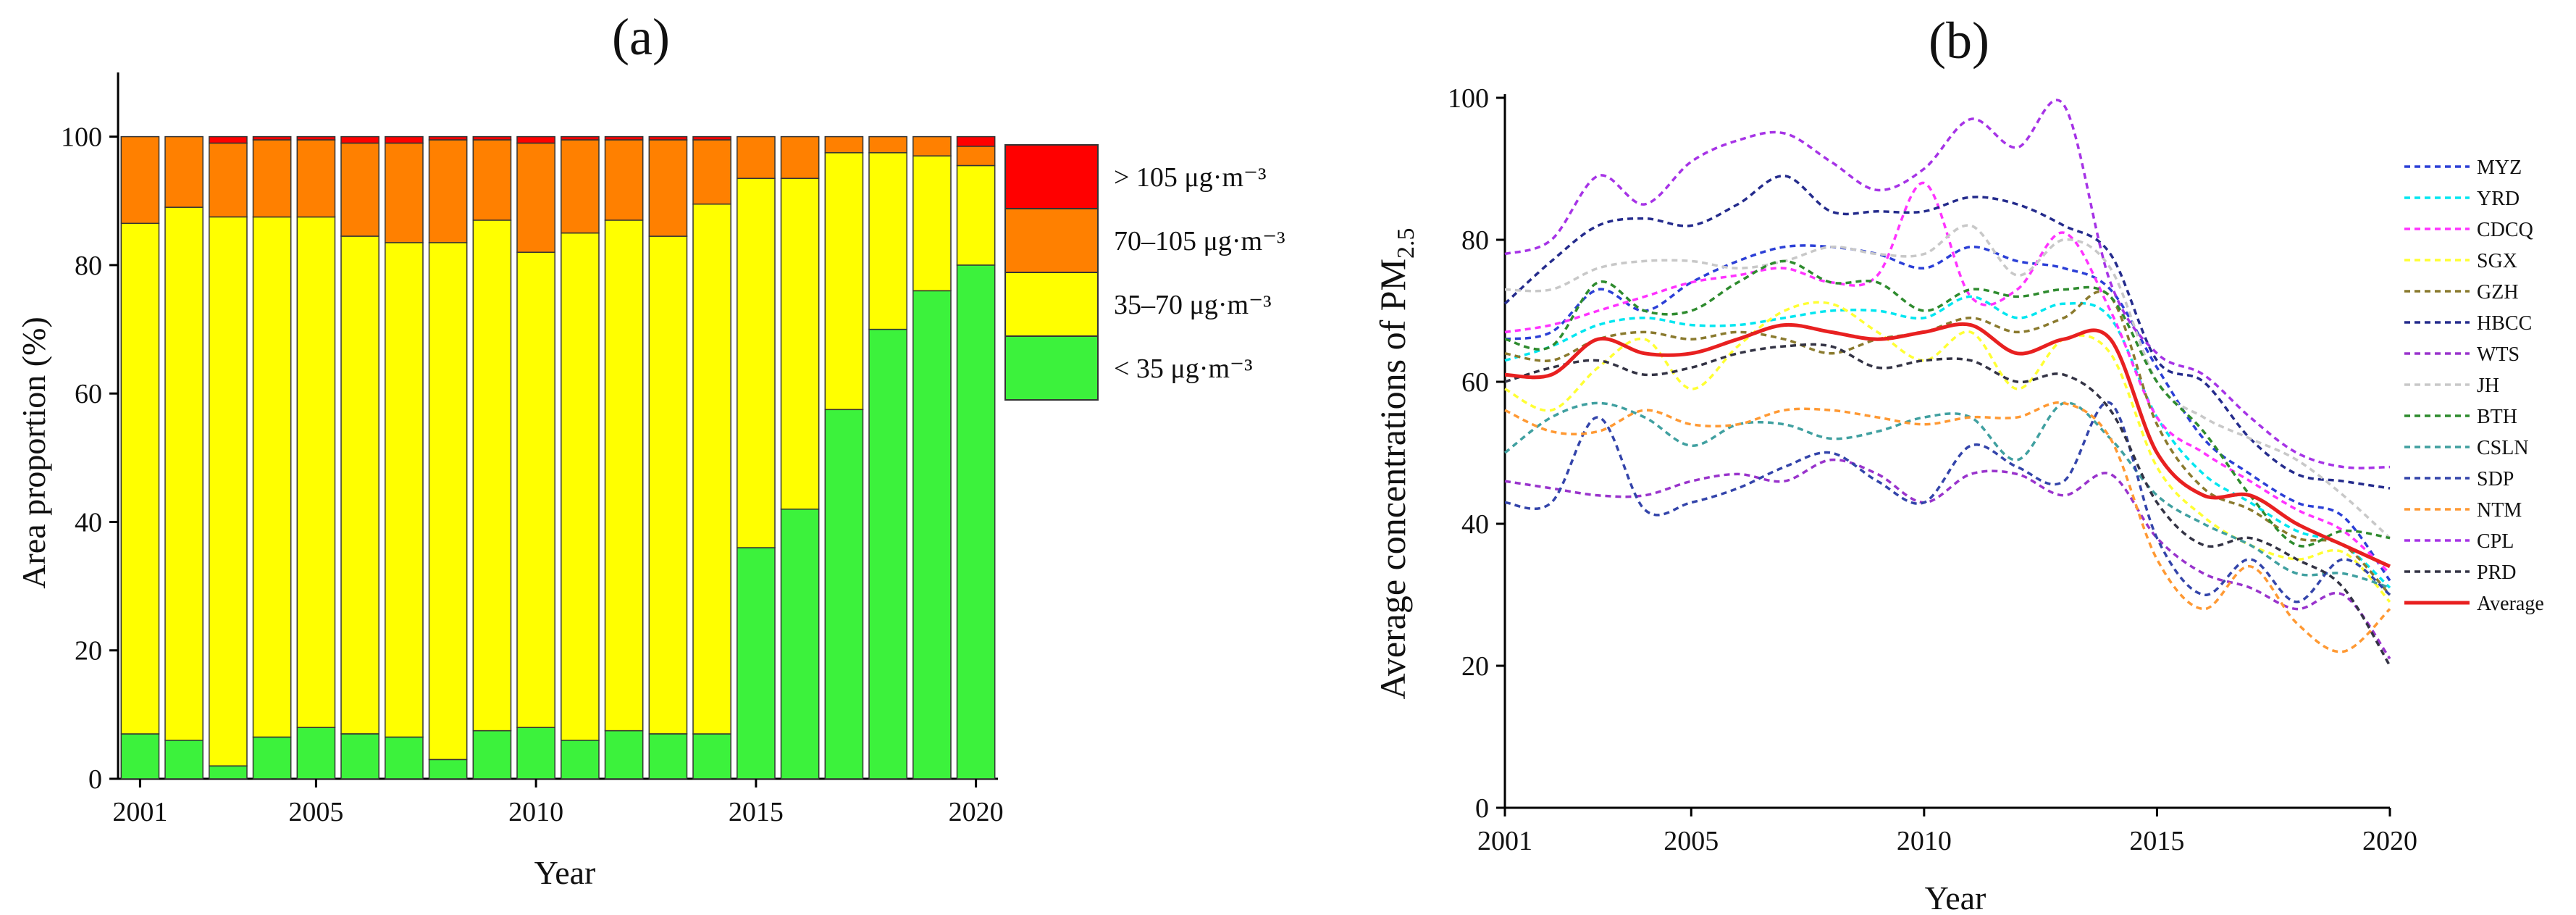  I want to click on x-tick-label: 2005, so click(315, 812).